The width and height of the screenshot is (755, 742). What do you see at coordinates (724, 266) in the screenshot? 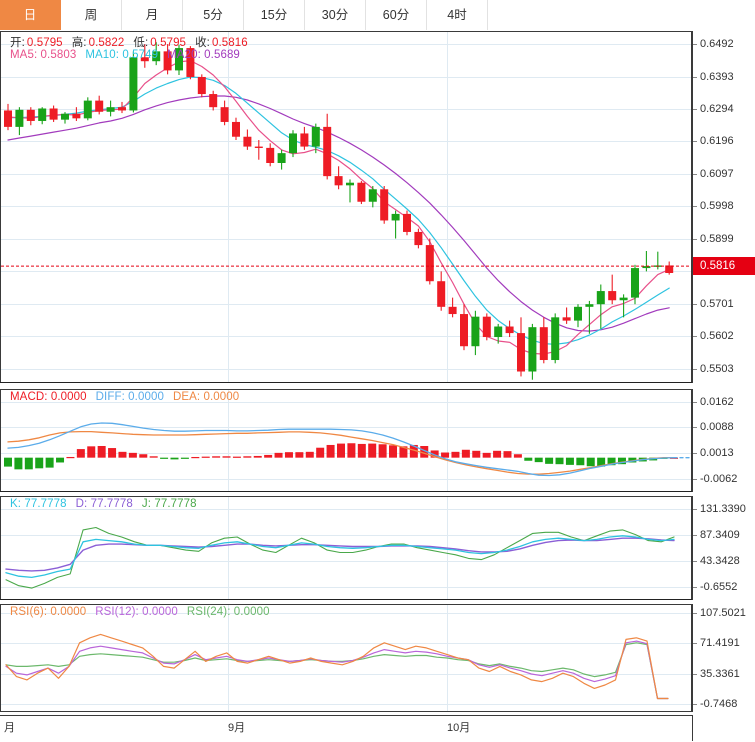
I see `current-price-badge: 0.5816` at bounding box center [724, 266].